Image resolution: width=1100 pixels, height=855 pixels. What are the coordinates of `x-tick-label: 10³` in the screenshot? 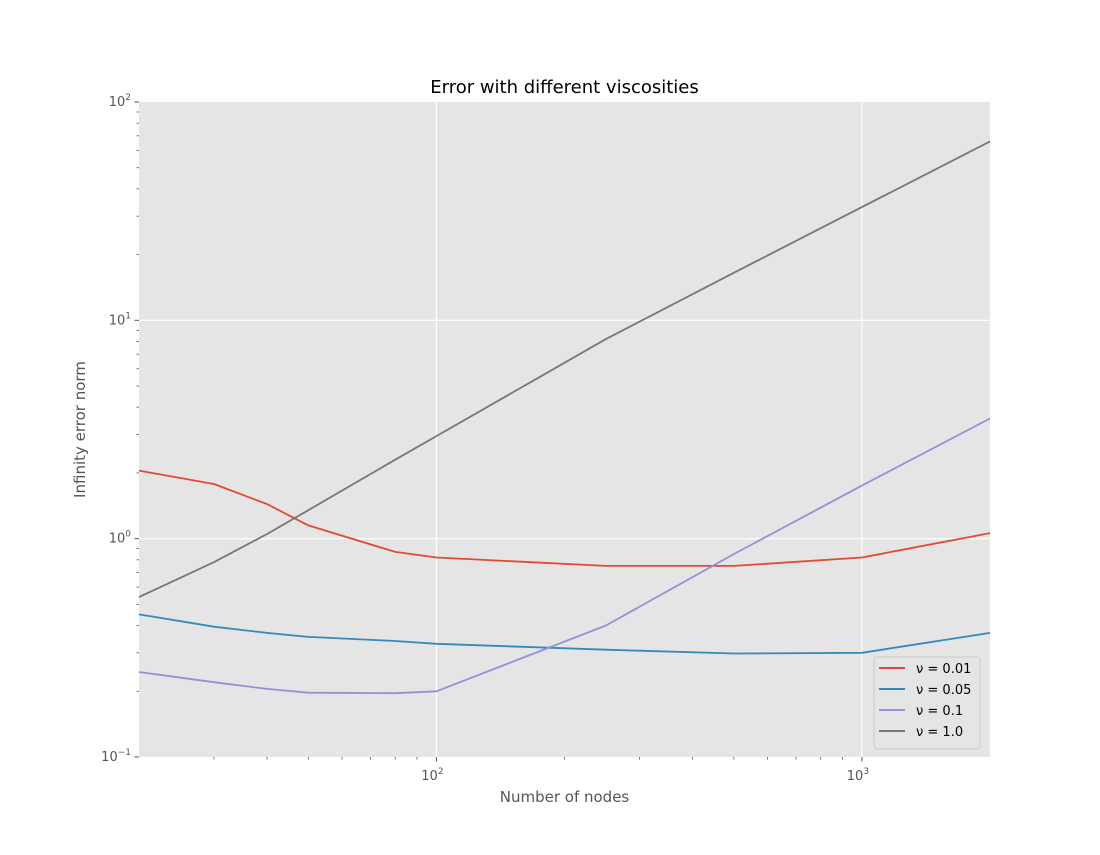 It's located at (858, 775).